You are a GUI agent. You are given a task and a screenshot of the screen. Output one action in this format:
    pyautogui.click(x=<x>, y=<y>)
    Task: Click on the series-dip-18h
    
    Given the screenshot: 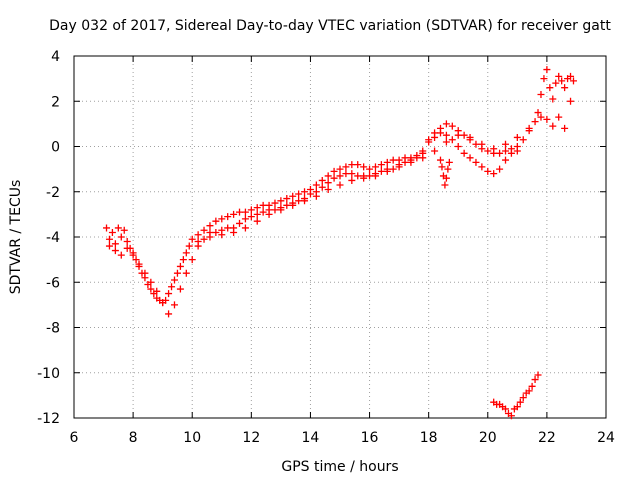 What is the action you would take?
    pyautogui.click(x=444, y=172)
    